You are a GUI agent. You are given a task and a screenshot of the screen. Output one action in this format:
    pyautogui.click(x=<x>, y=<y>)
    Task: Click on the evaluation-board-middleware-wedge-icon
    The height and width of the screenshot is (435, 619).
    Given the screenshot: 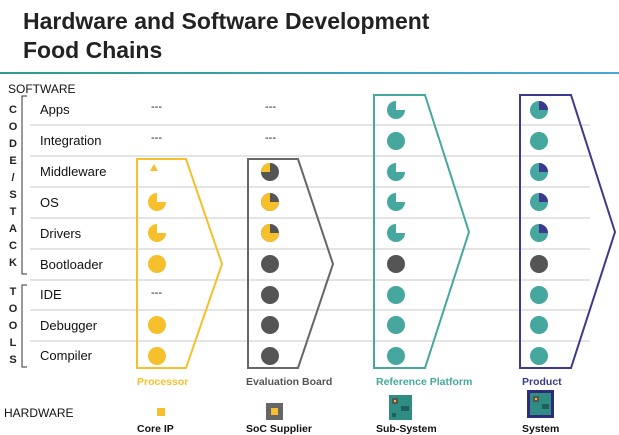 What is the action you would take?
    pyautogui.click(x=265, y=167)
    